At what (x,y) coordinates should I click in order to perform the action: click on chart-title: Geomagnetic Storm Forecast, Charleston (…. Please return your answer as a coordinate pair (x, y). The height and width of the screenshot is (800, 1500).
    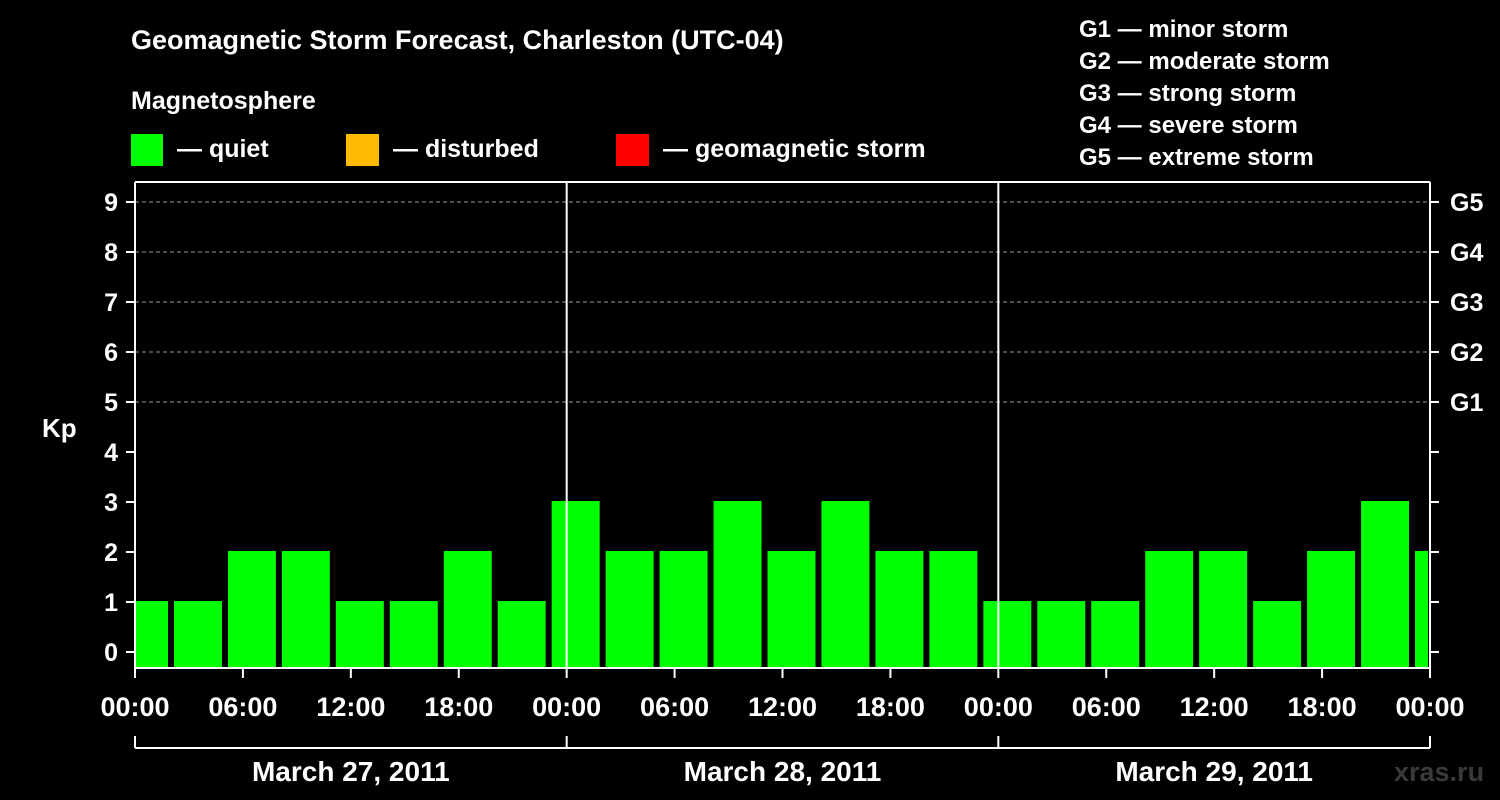
    Looking at the image, I should click on (457, 40).